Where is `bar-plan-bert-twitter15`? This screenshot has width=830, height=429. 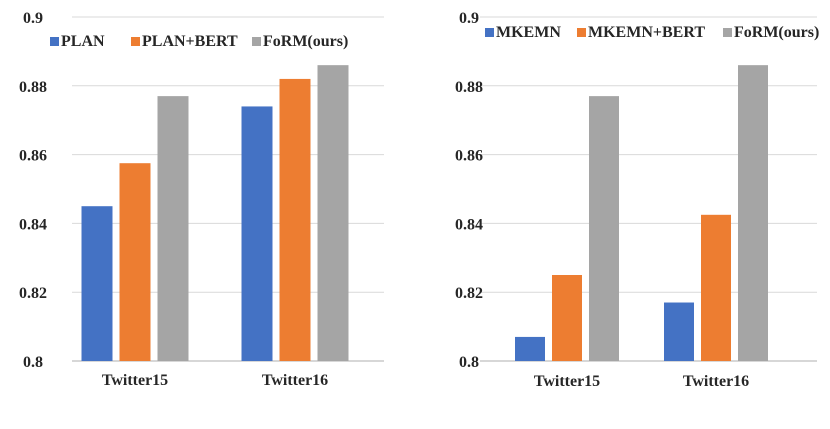 bar-plan-bert-twitter15 is located at coordinates (135, 262).